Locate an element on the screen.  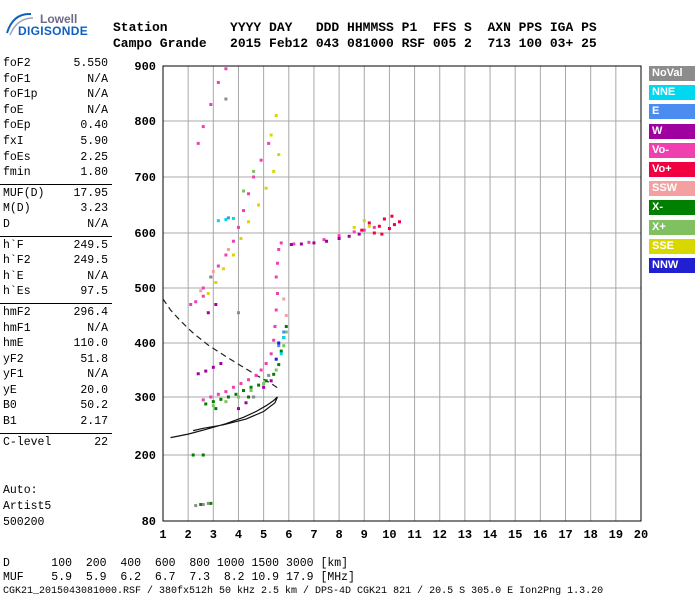
logo-digisonde-text: DIGISONDE is located at coordinates (53, 31).